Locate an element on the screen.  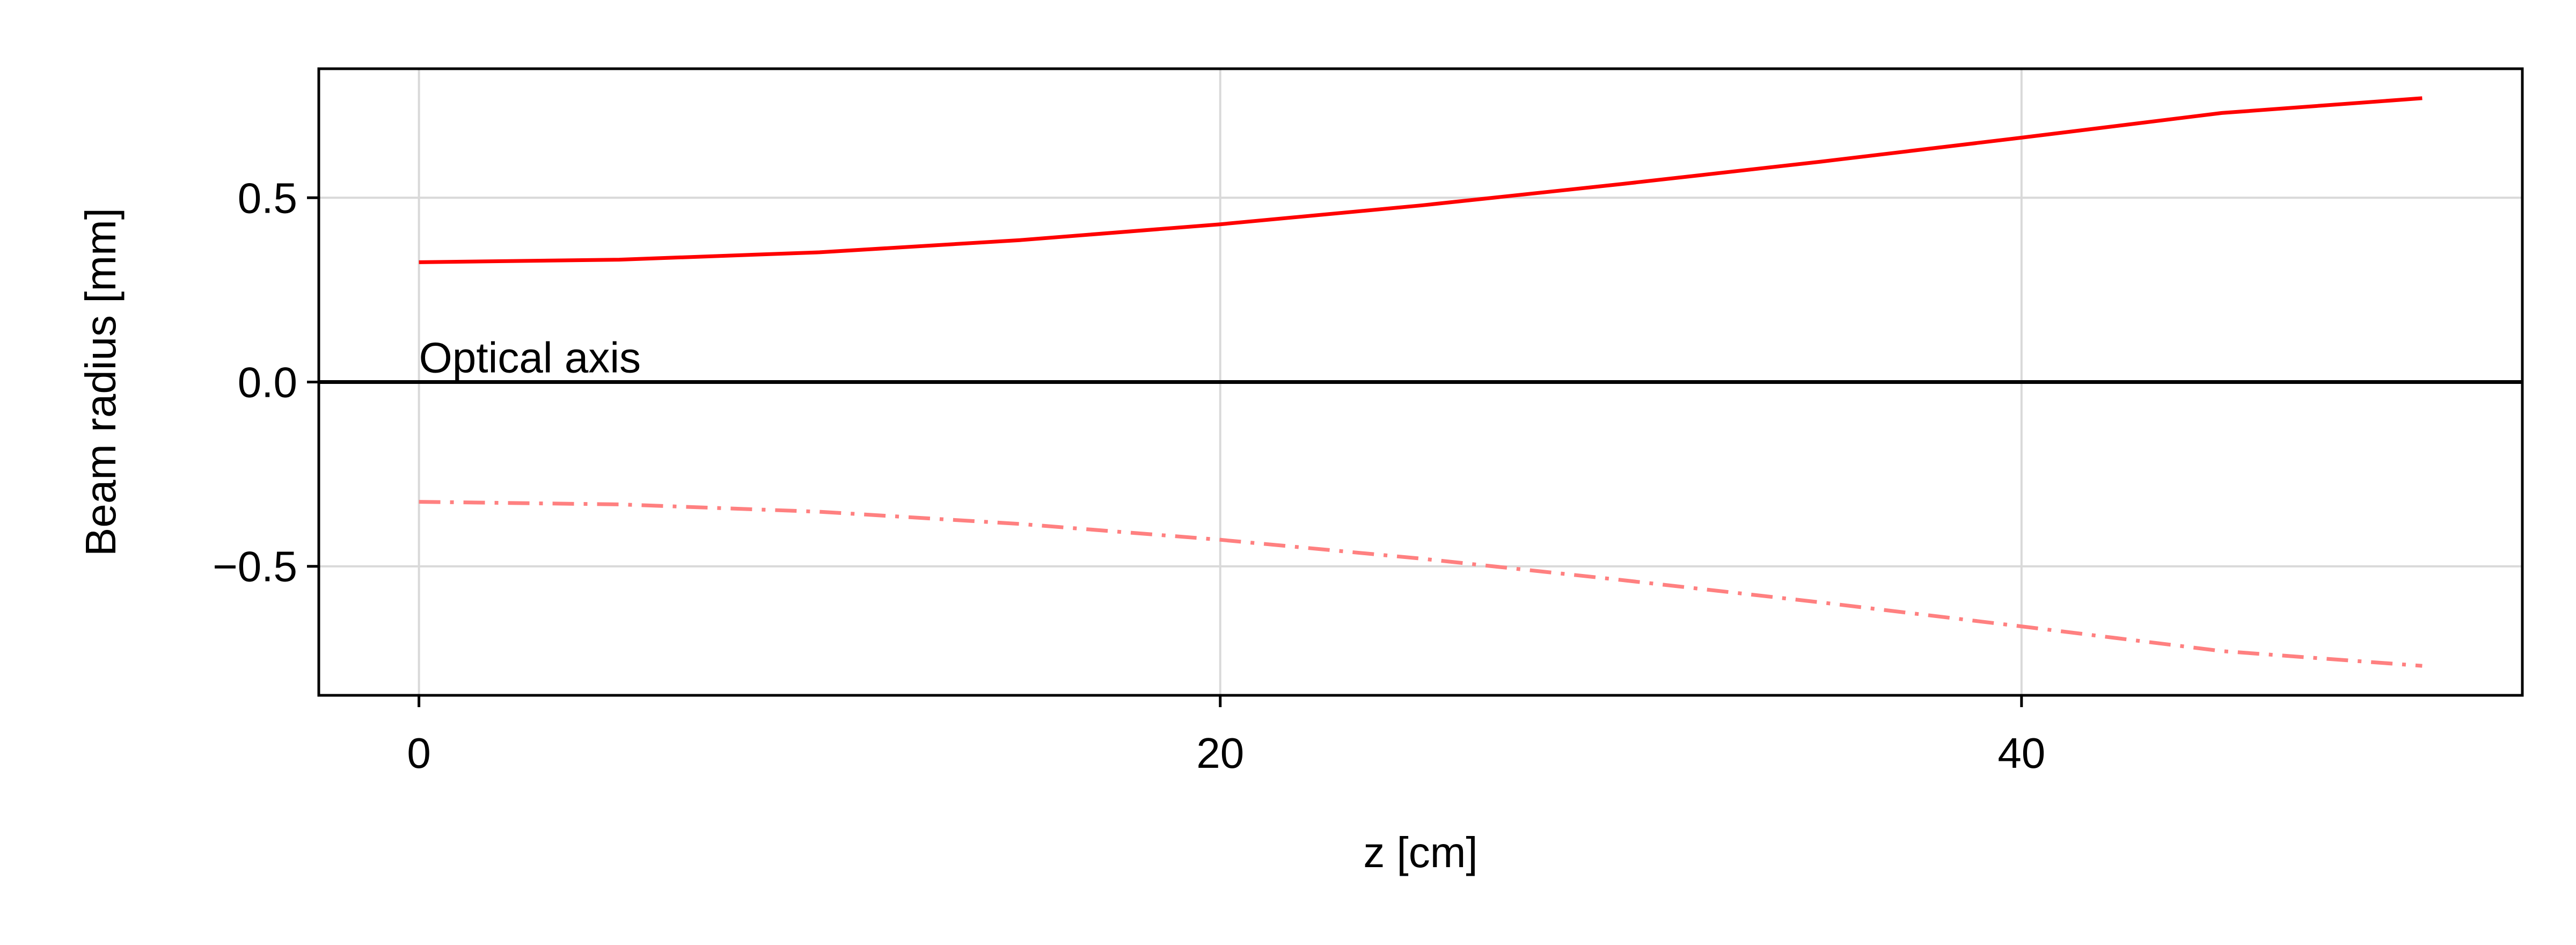
x-tick-label: 0 is located at coordinates (419, 753).